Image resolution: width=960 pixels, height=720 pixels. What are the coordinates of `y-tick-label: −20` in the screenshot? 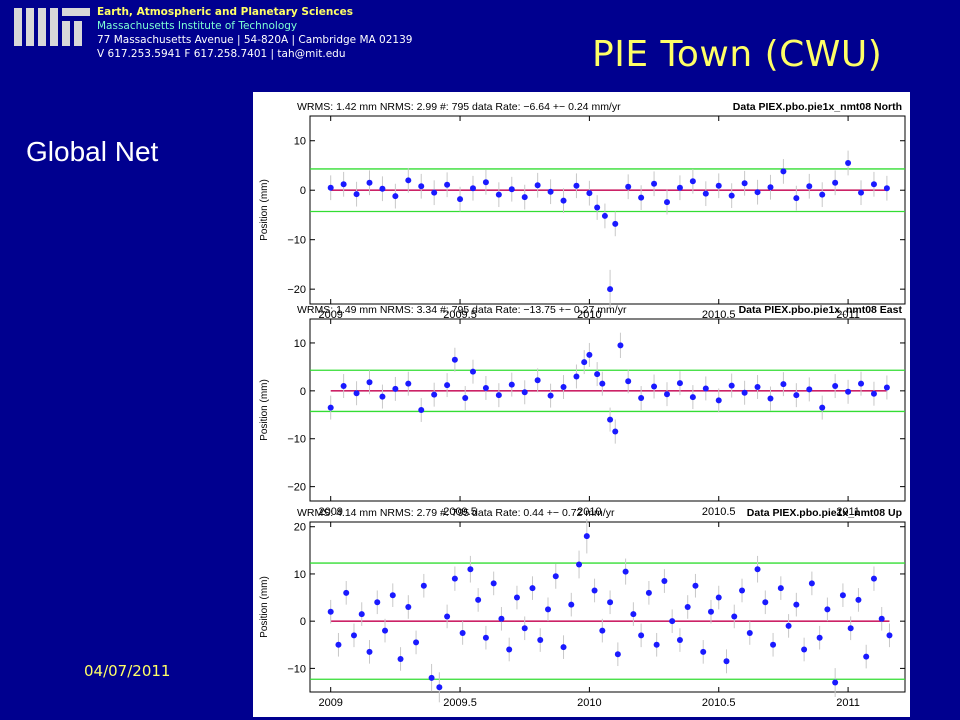 It's located at (296, 488).